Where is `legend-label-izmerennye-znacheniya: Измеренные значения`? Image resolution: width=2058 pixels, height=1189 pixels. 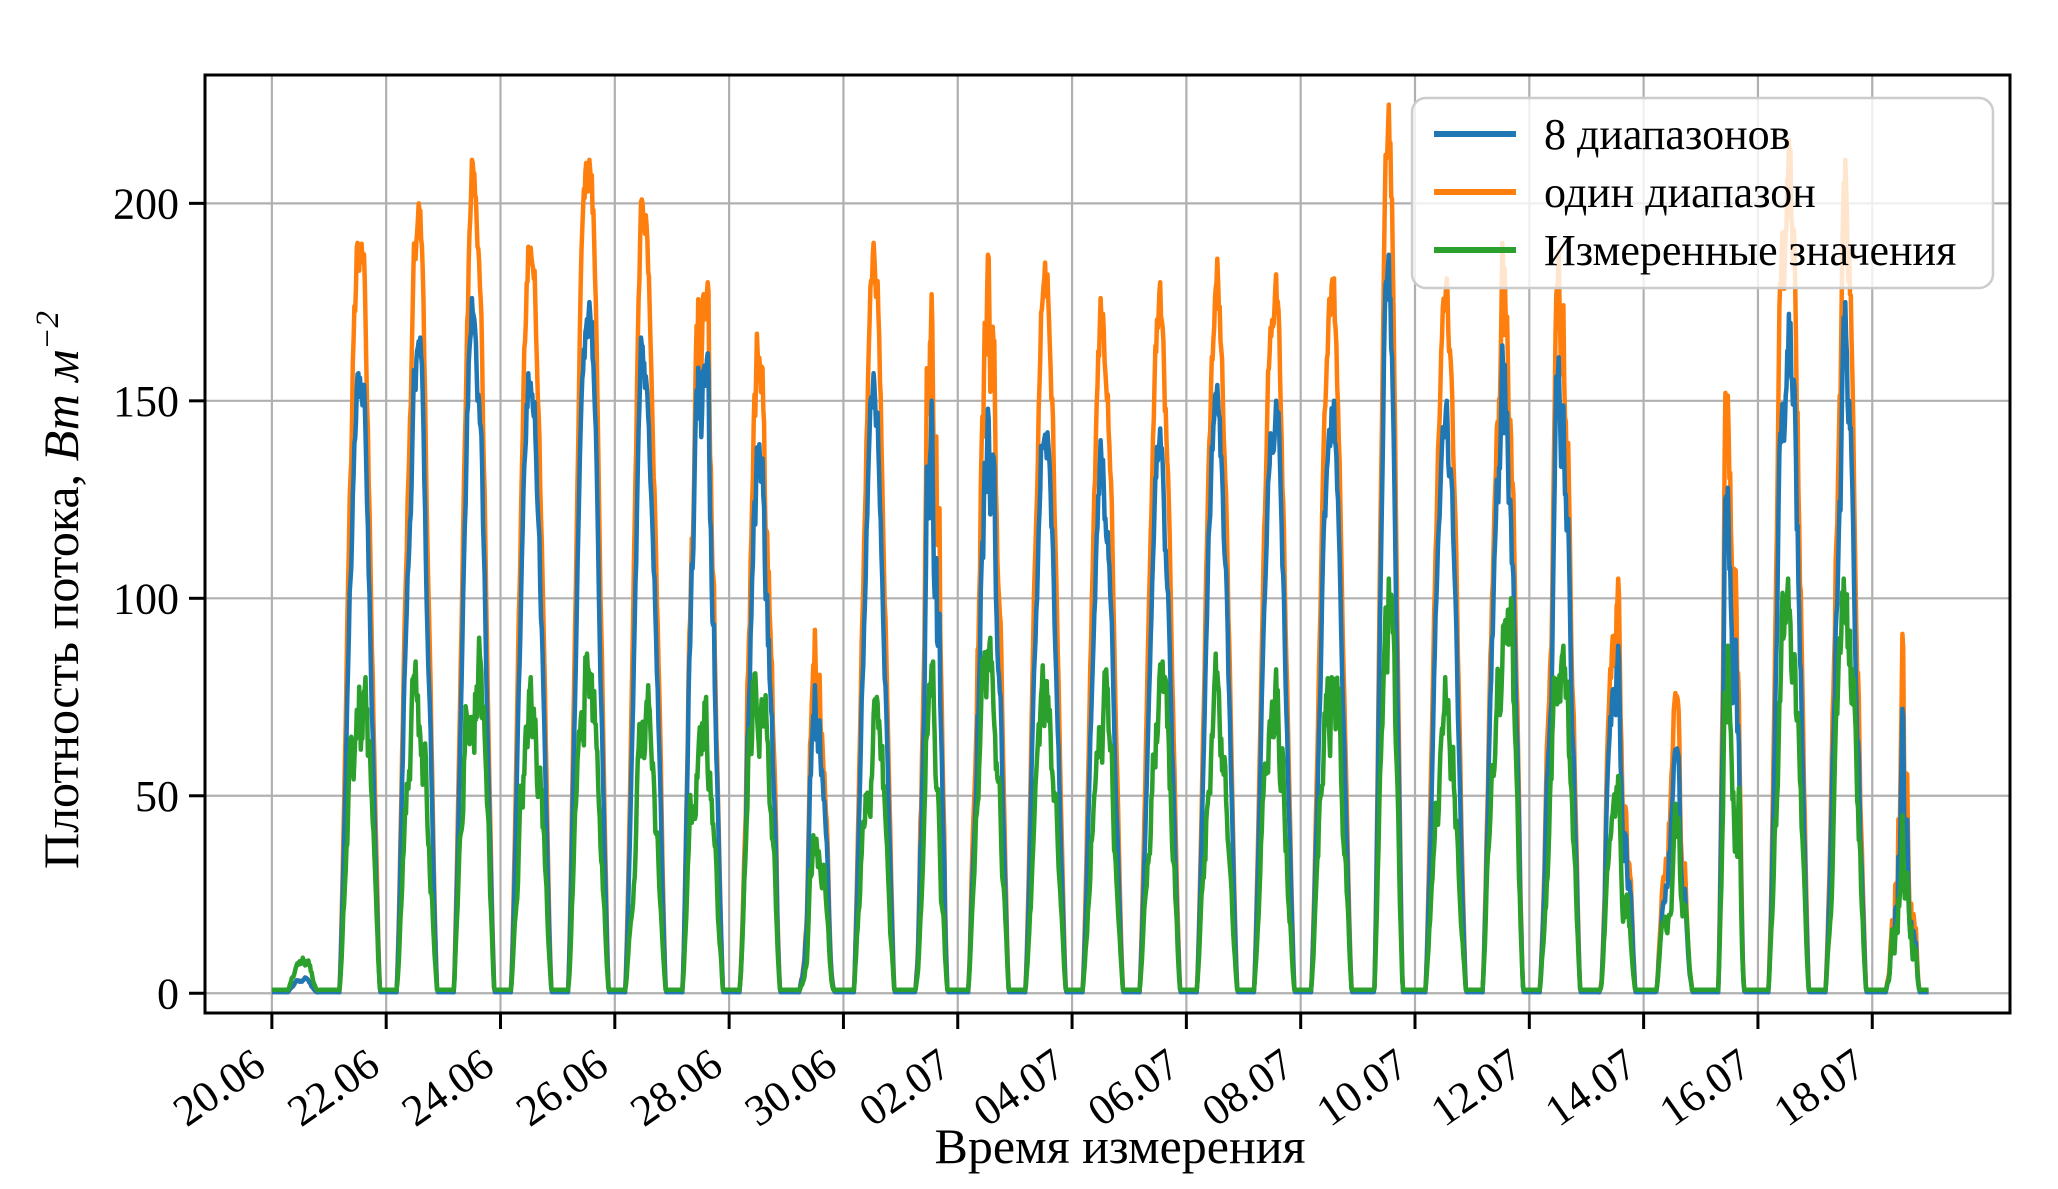
legend-label-izmerennye-znacheniya: Измеренные значения is located at coordinates (1750, 250).